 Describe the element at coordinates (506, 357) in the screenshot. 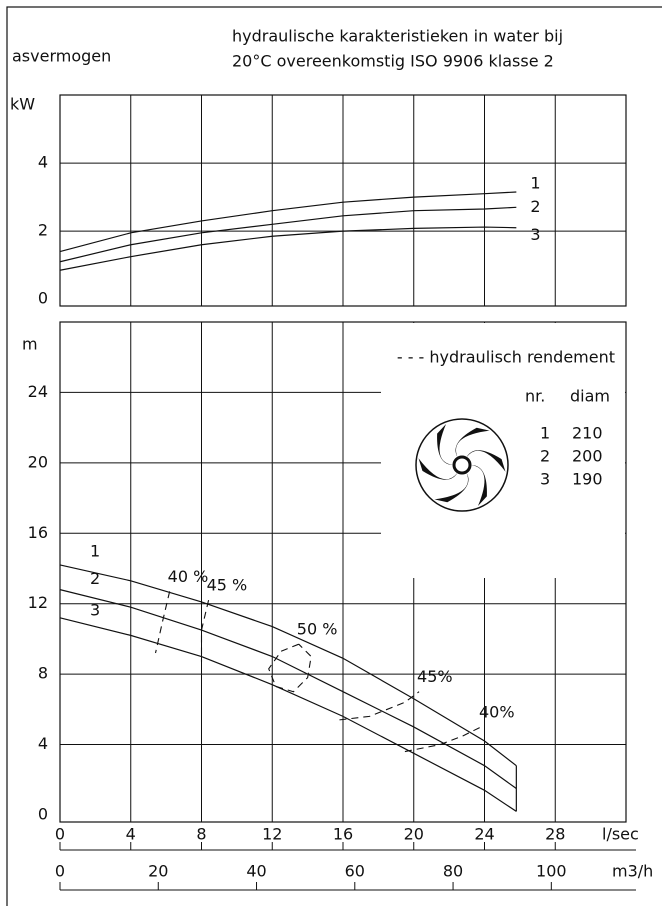

I see `legend-title: - - - hydraulisch rendement` at that location.